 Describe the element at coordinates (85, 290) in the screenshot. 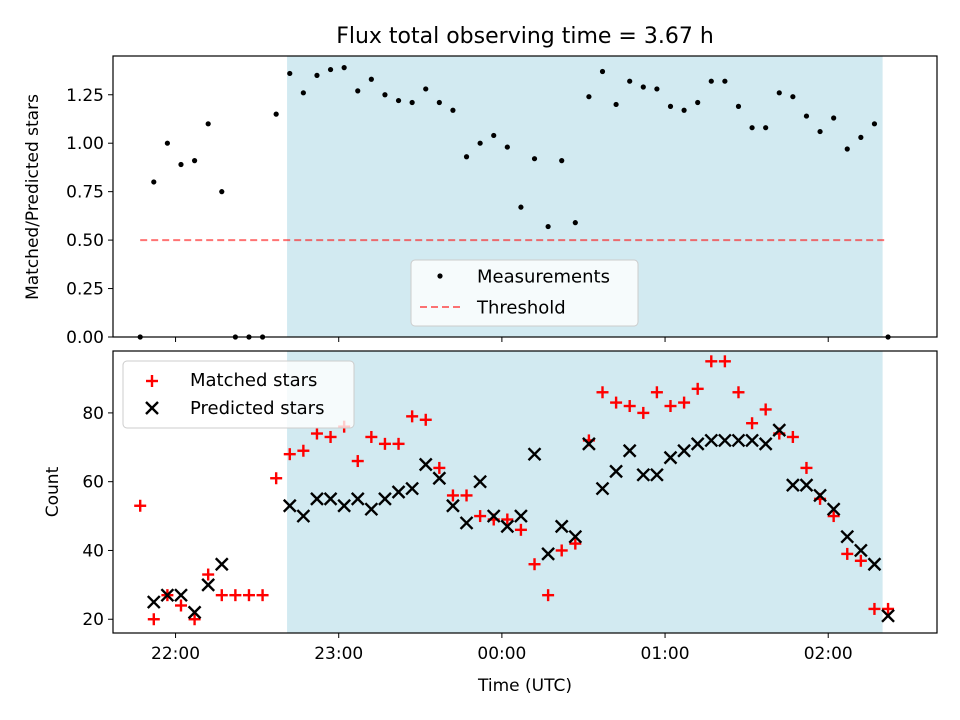

I see `top-y-tick-label: 0.25` at that location.